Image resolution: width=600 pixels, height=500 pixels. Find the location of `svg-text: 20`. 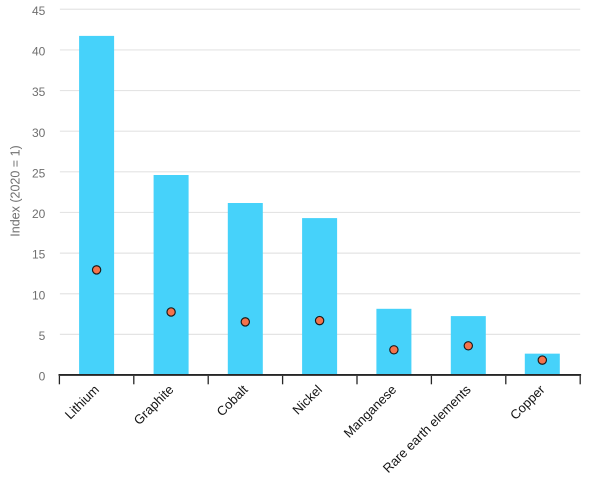

svg-text: 20 is located at coordinates (39, 214).